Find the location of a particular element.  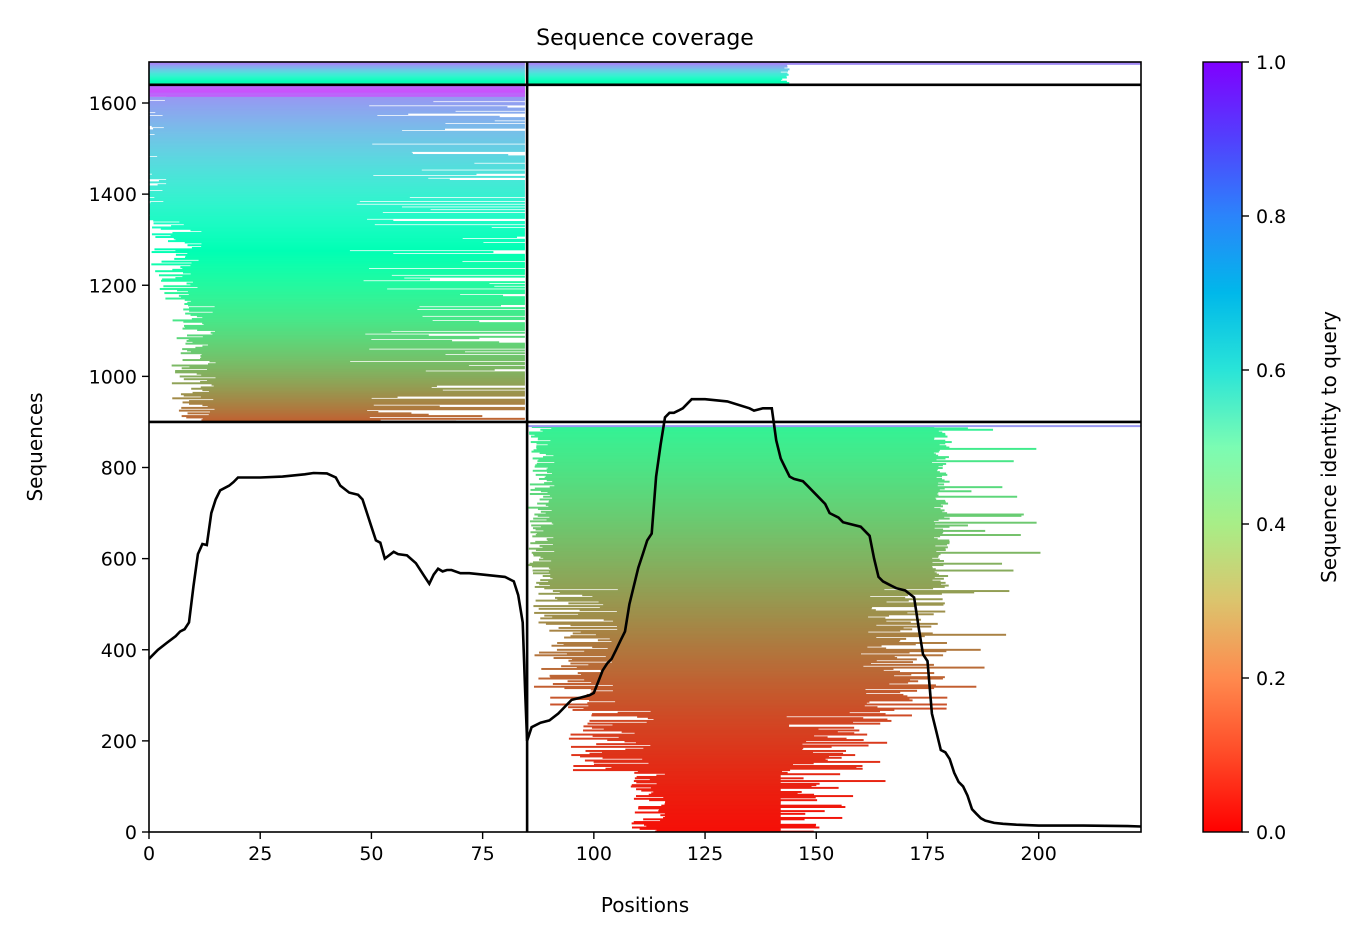

x-tick-label: 25 is located at coordinates (260, 854).